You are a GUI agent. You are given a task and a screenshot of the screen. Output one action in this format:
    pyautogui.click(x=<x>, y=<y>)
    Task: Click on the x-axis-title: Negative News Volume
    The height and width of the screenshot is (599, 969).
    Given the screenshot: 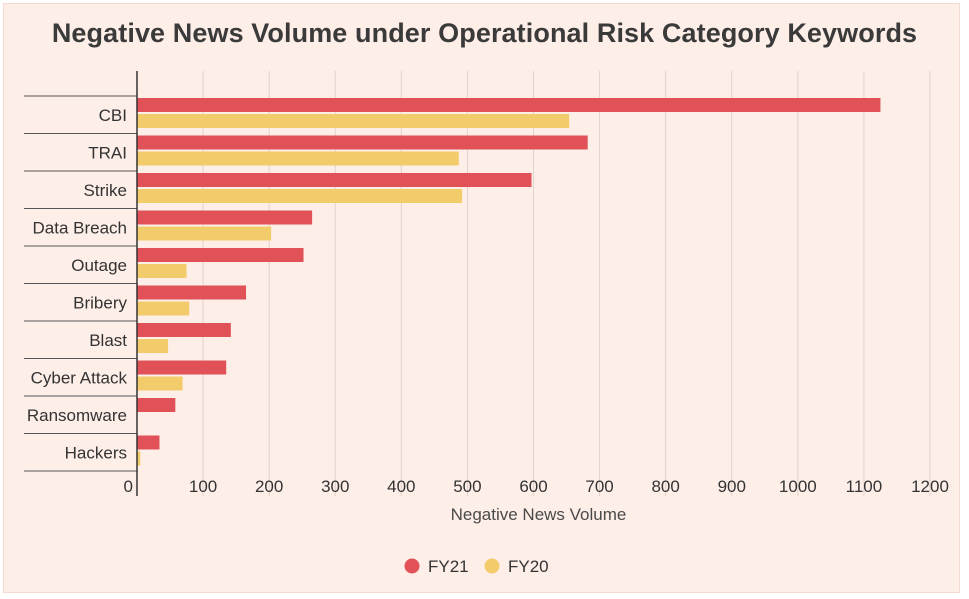 What is the action you would take?
    pyautogui.click(x=539, y=514)
    